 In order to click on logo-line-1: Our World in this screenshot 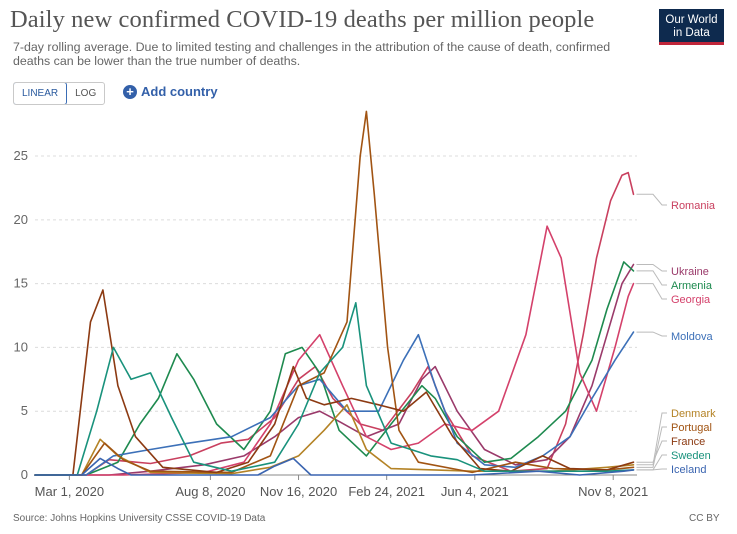, I will do `click(691, 20)`.